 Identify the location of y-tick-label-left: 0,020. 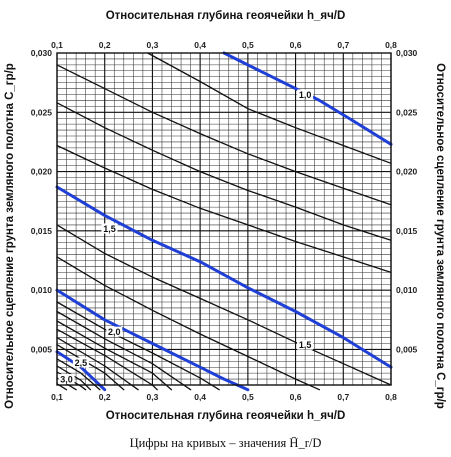
(42, 172).